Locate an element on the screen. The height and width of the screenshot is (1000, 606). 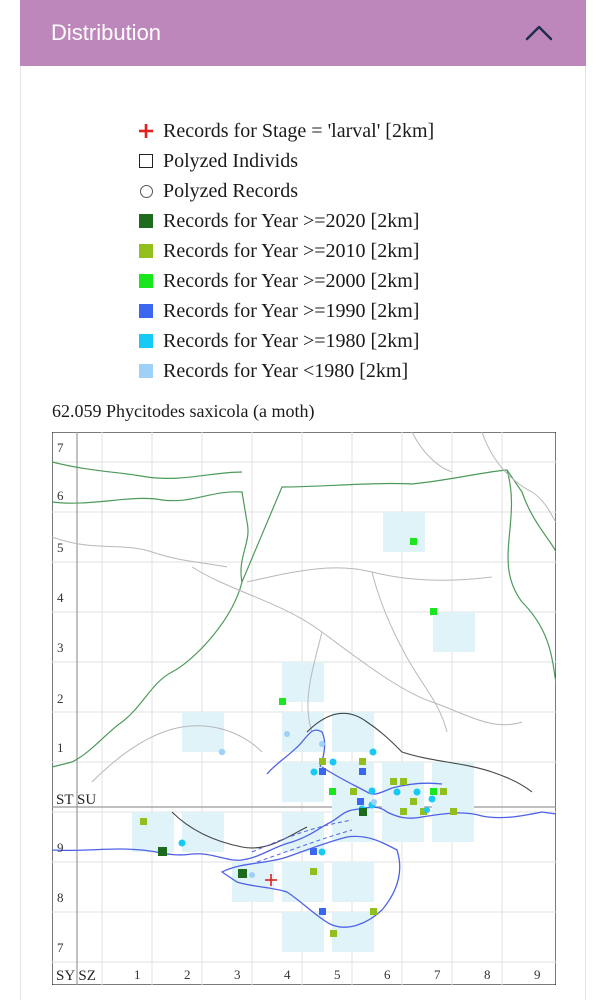
legend-label: Polyzed Individs is located at coordinates (230, 160).